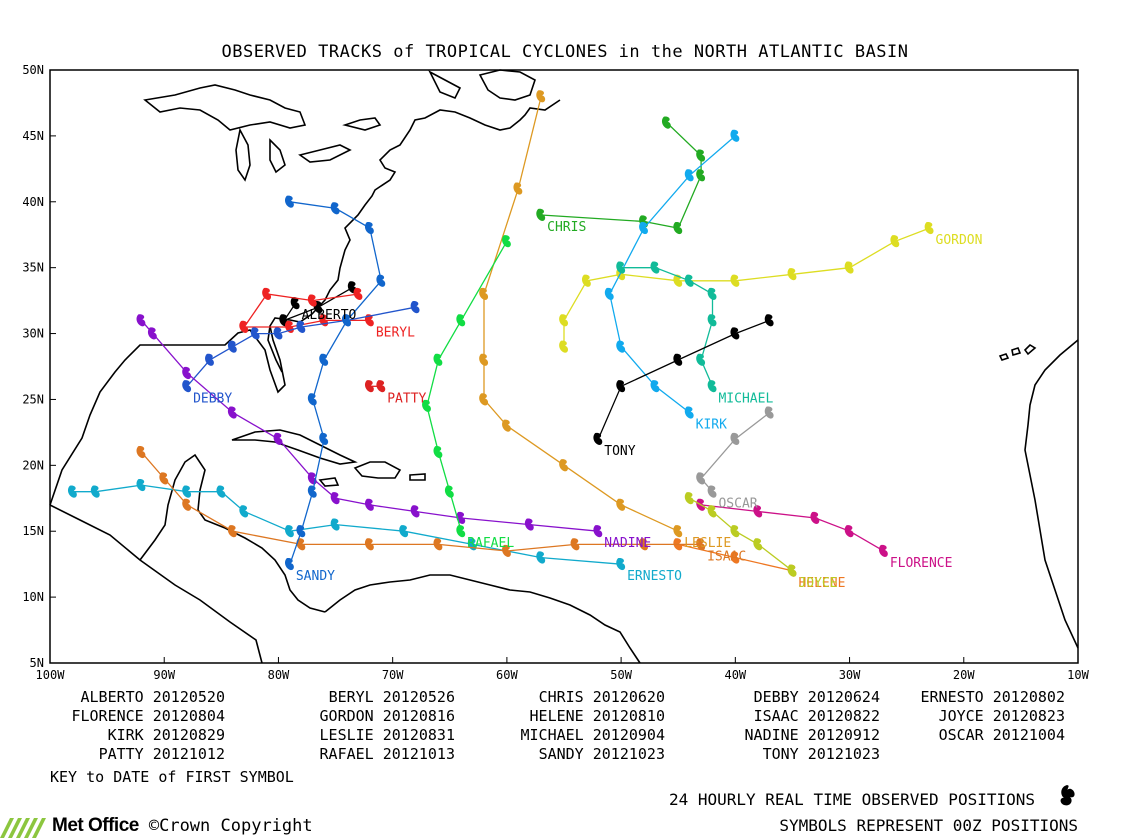 The height and width of the screenshot is (840, 1130). What do you see at coordinates (107, 716) in the screenshot?
I see `legend-storm-name: FLORENCE` at bounding box center [107, 716].